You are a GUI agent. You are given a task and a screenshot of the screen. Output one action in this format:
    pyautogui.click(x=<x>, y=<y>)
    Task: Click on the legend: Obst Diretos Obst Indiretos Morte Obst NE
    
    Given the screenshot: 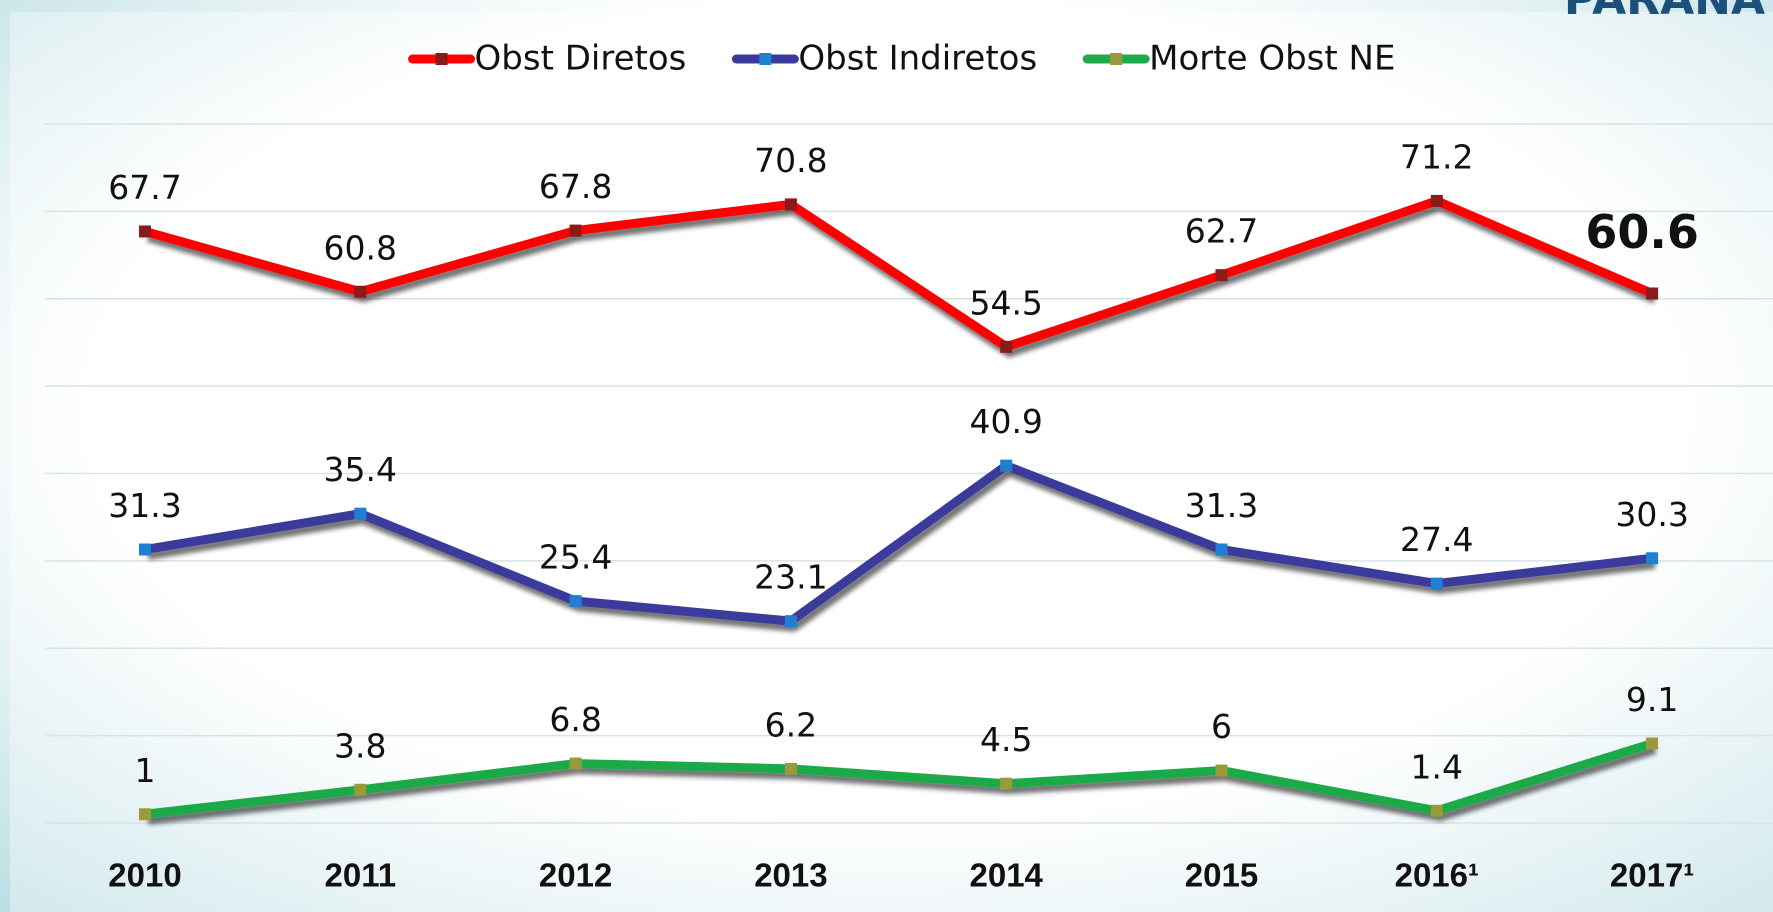 What is the action you would take?
    pyautogui.click(x=901, y=59)
    